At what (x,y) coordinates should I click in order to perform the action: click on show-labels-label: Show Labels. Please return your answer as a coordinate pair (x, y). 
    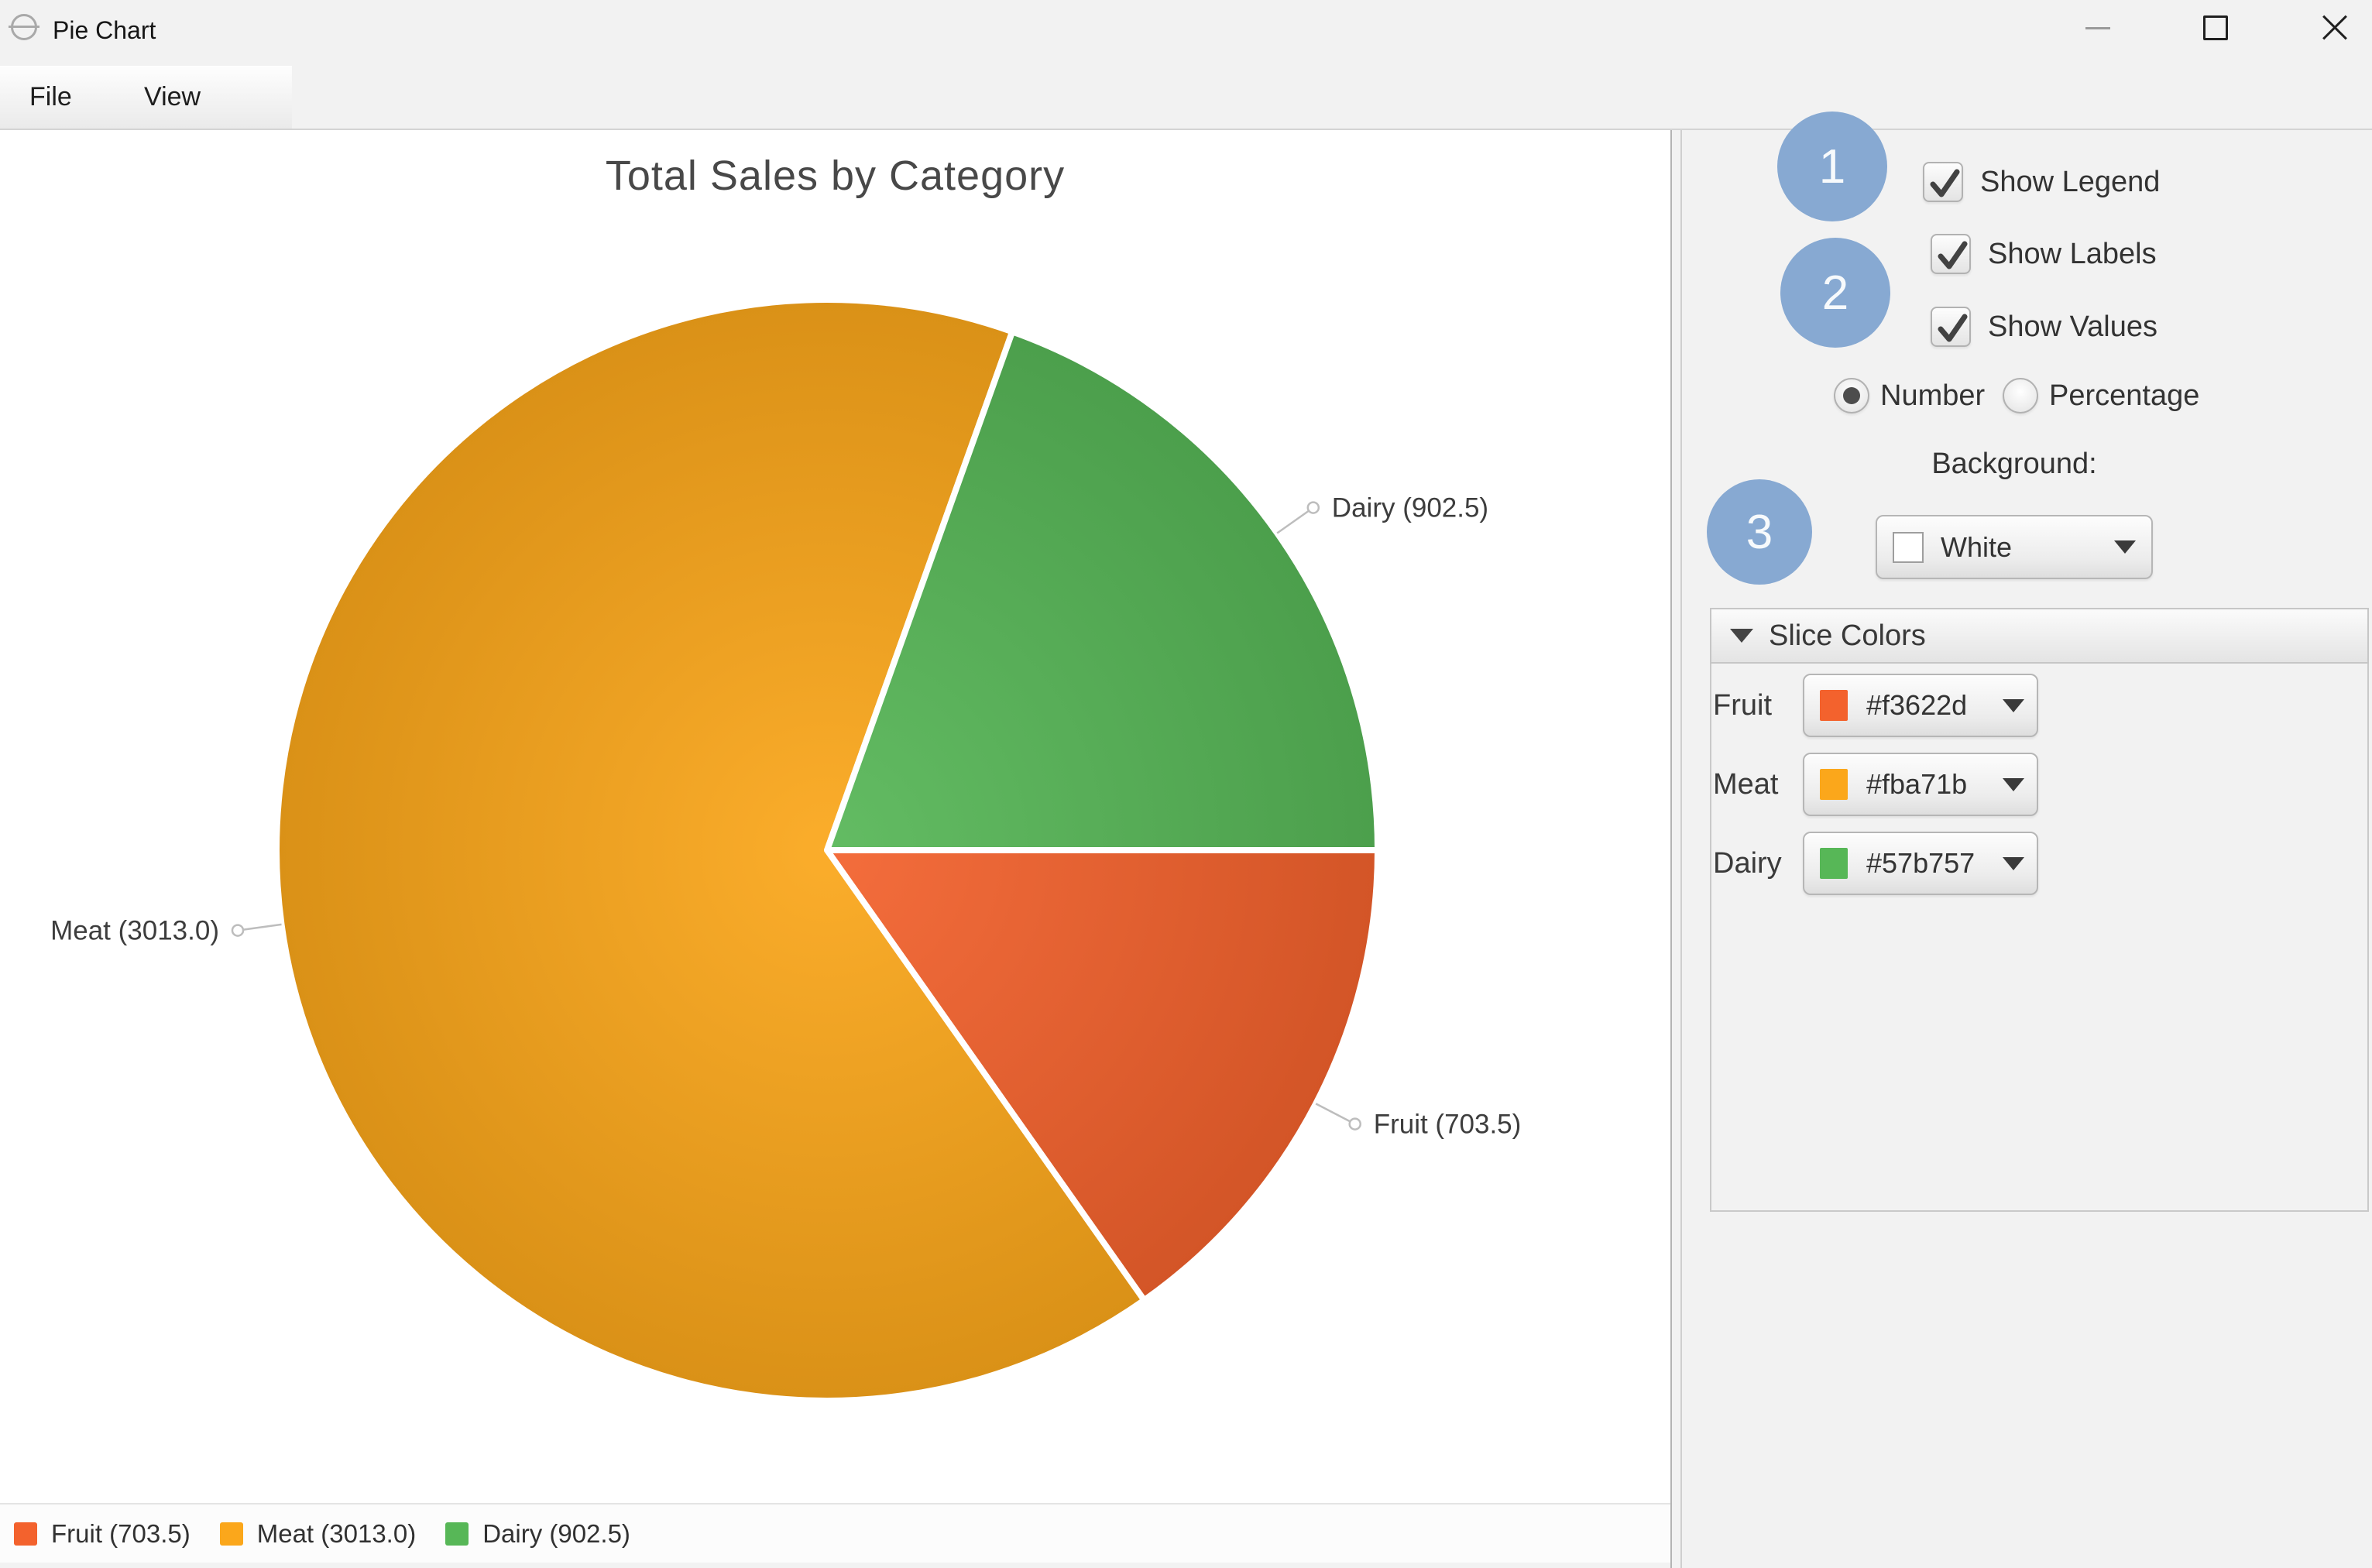
    Looking at the image, I should click on (2072, 253).